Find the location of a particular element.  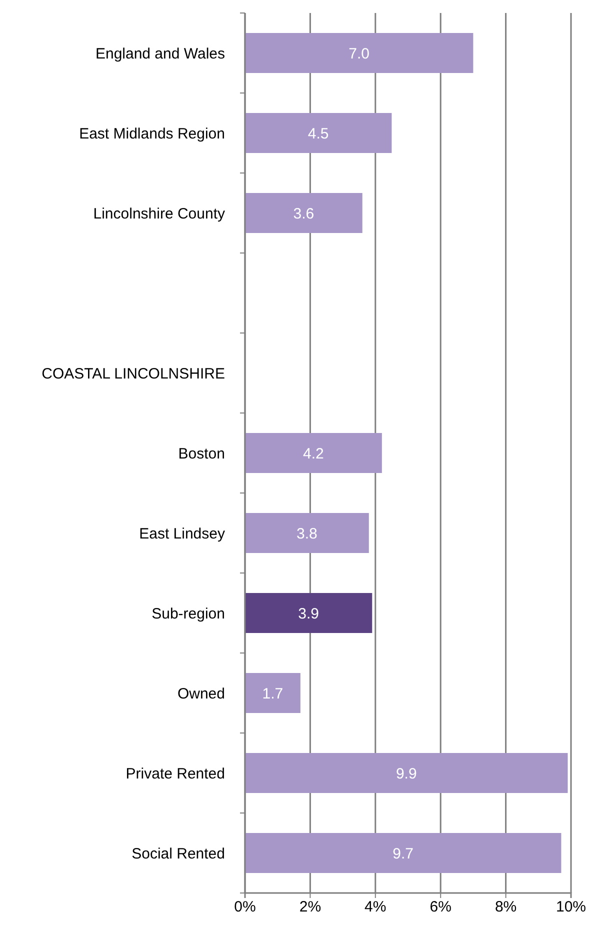

y-tick-label: Owned is located at coordinates (201, 693).